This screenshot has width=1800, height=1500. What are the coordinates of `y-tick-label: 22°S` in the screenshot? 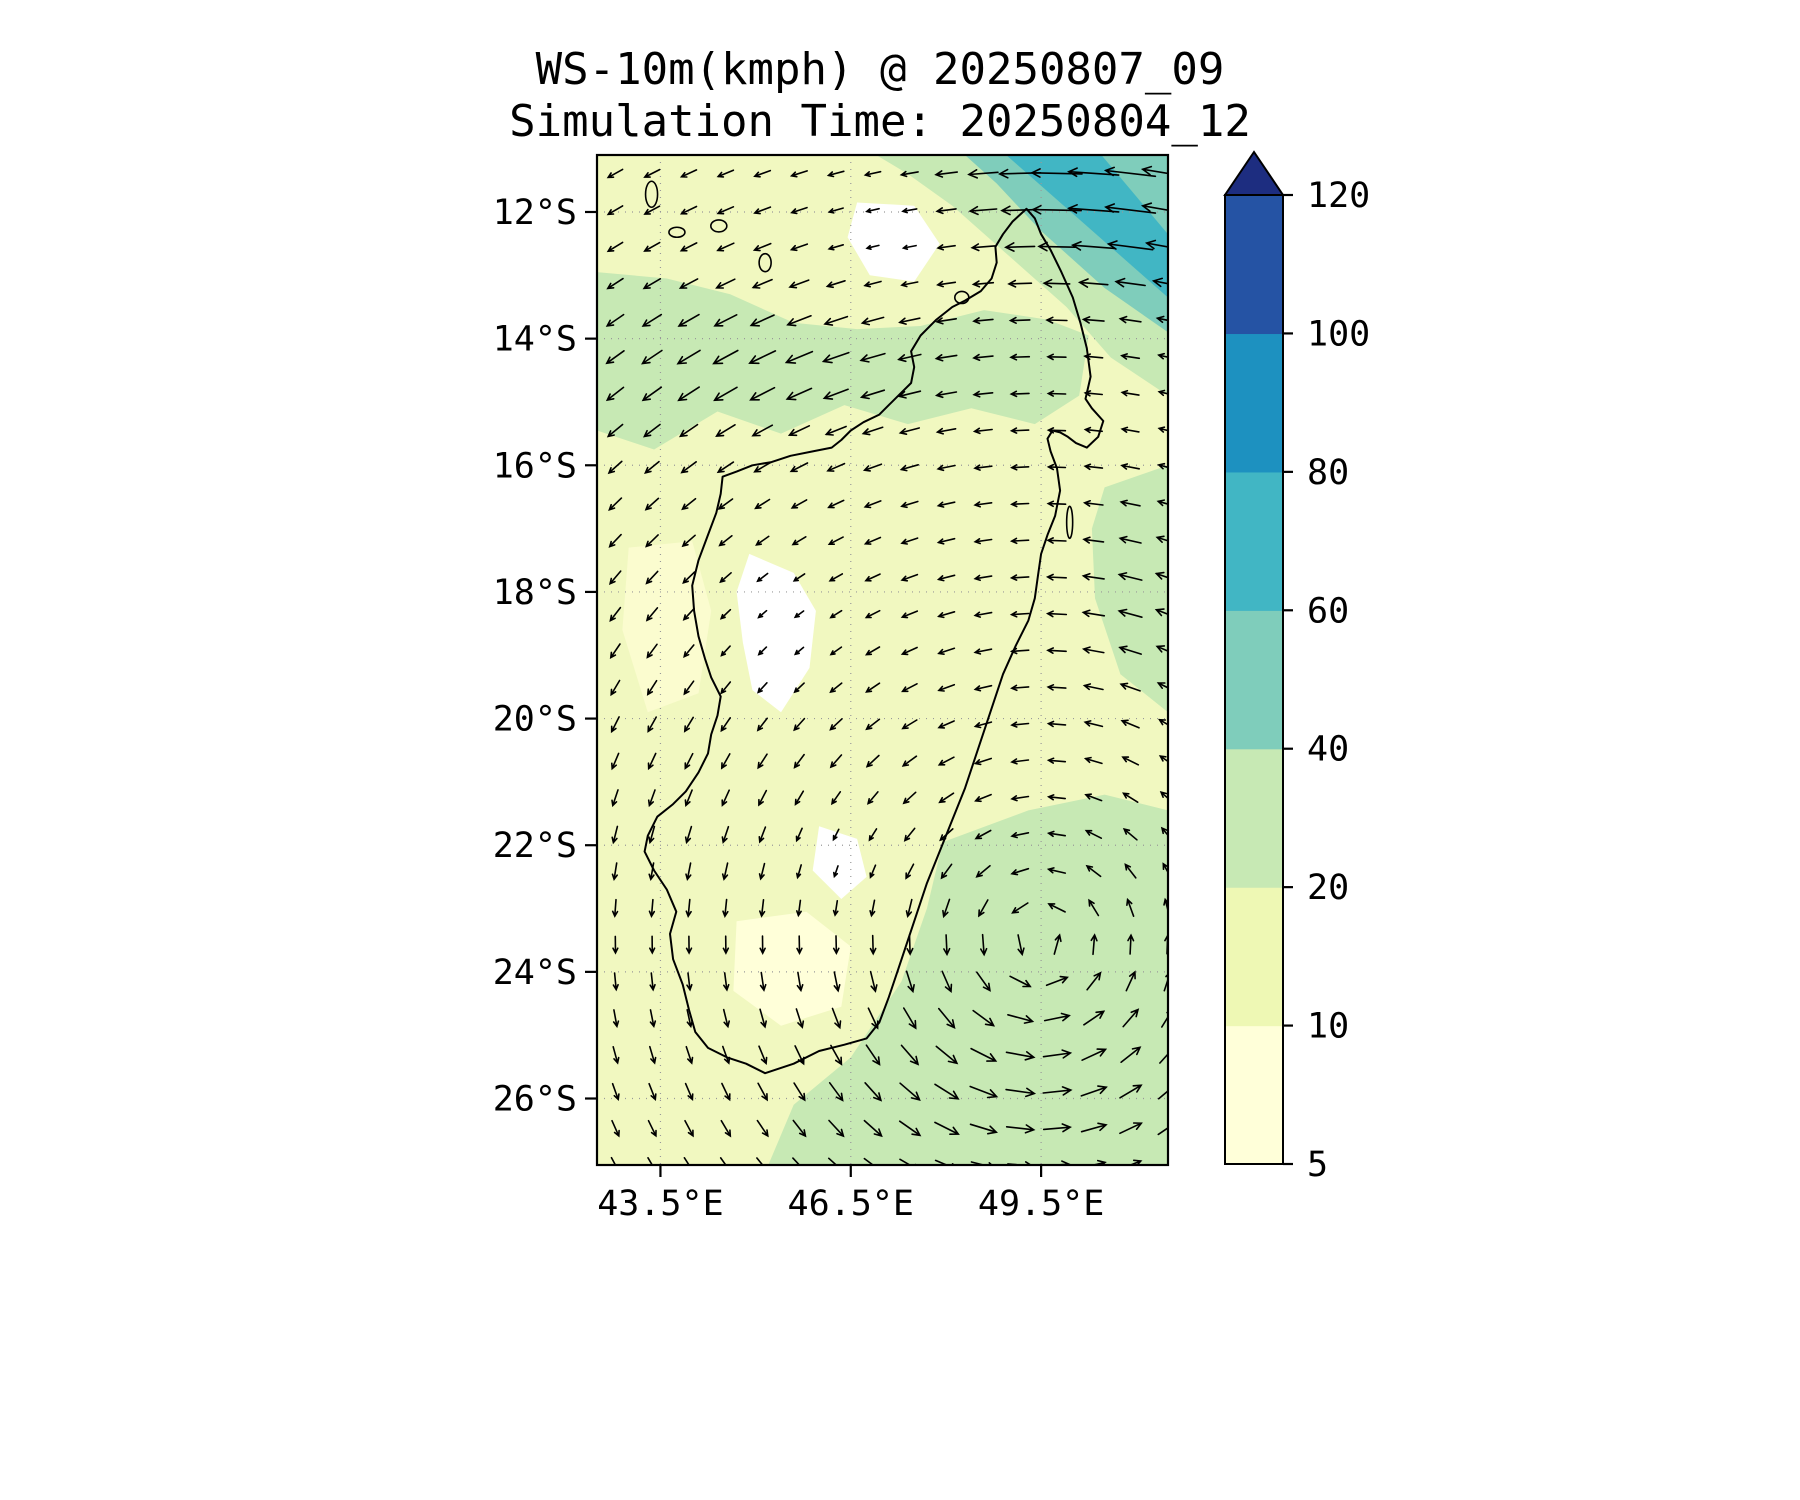 It's located at (535, 846).